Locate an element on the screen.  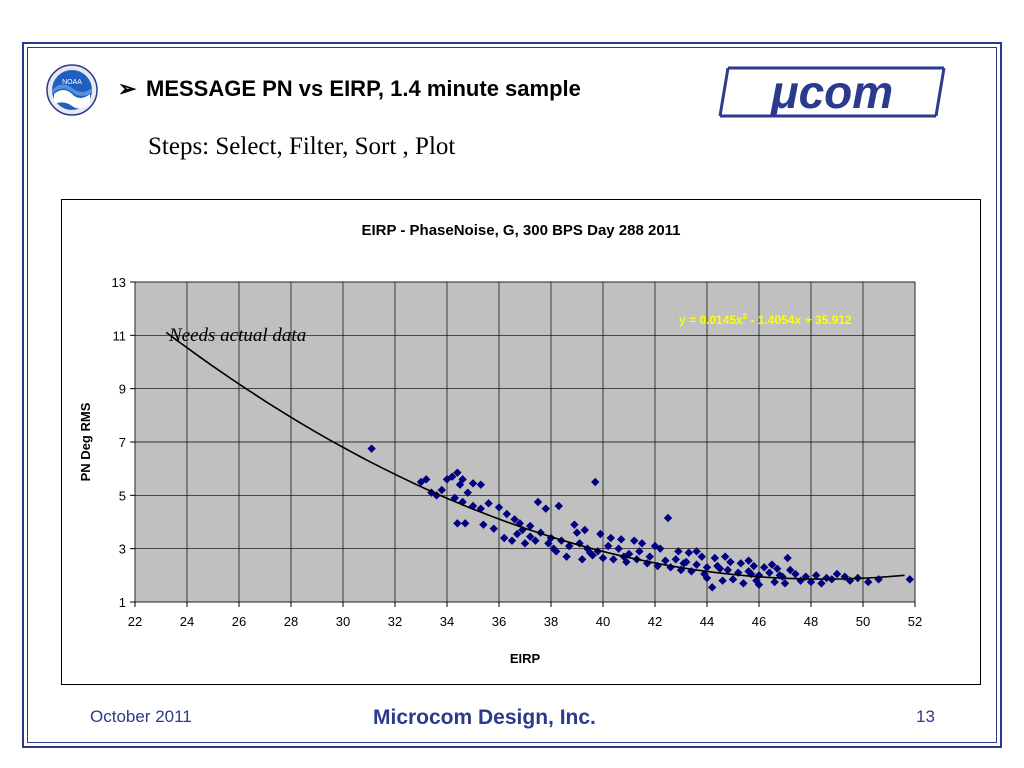
chart-annotation: Needs actual data is located at coordinates (237, 335).